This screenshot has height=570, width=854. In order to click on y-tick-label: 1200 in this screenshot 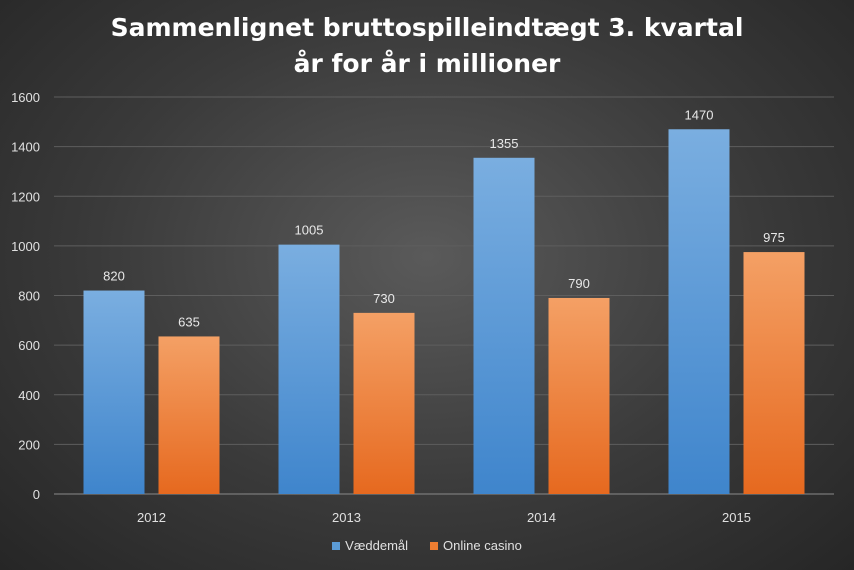, I will do `click(25, 196)`.